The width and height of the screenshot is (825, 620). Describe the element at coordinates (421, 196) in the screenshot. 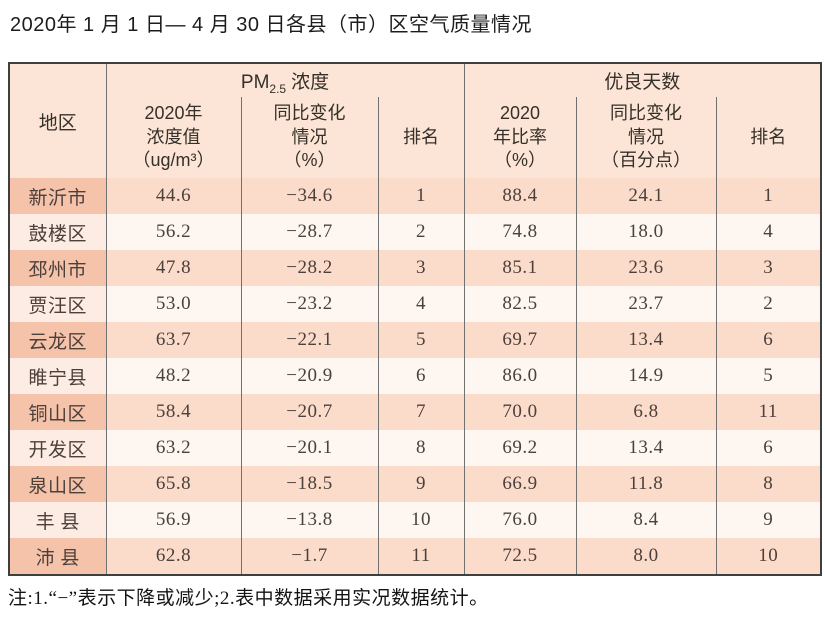

I see `pm-rank-cell: 1` at that location.